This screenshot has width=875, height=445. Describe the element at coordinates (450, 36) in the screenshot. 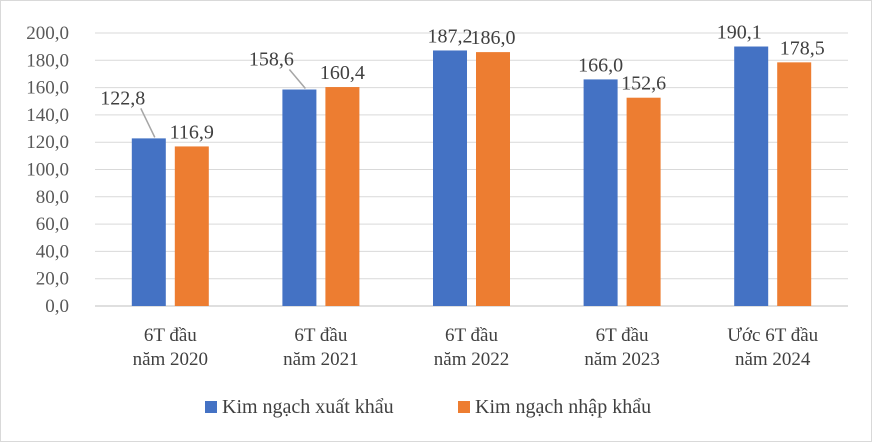

I see `data-label: 187,2` at that location.